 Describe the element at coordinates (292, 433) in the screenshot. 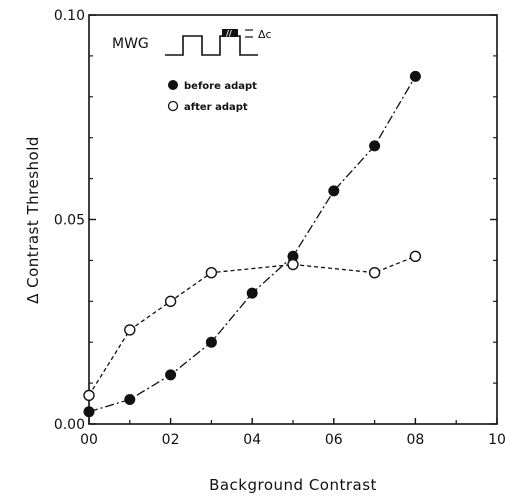

I see `x-axis: 00 02 04 06 08 10` at that location.